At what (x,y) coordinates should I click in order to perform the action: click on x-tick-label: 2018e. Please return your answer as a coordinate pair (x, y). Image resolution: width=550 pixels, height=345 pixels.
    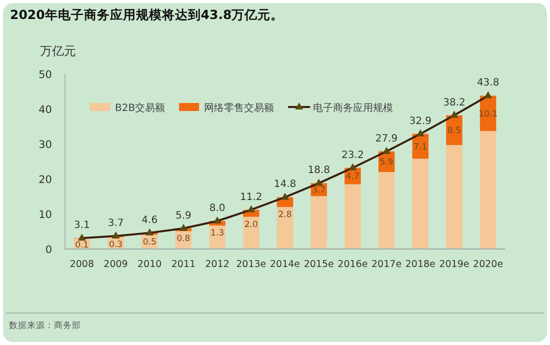
    Looking at the image, I should click on (420, 264).